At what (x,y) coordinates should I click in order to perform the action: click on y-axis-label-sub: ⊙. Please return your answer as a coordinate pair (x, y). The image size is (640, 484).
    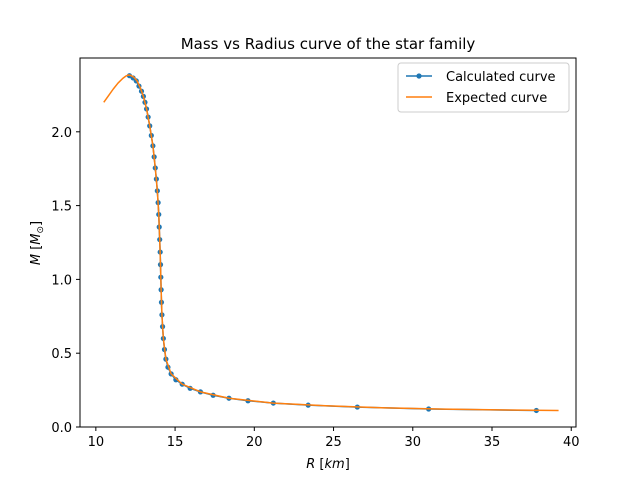
    Looking at the image, I should click on (41, 230).